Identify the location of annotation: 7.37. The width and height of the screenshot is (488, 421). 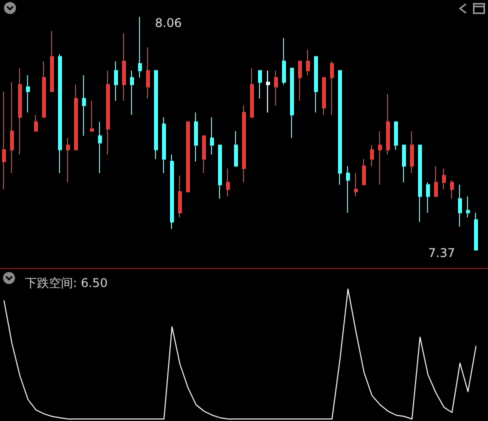
(441, 253).